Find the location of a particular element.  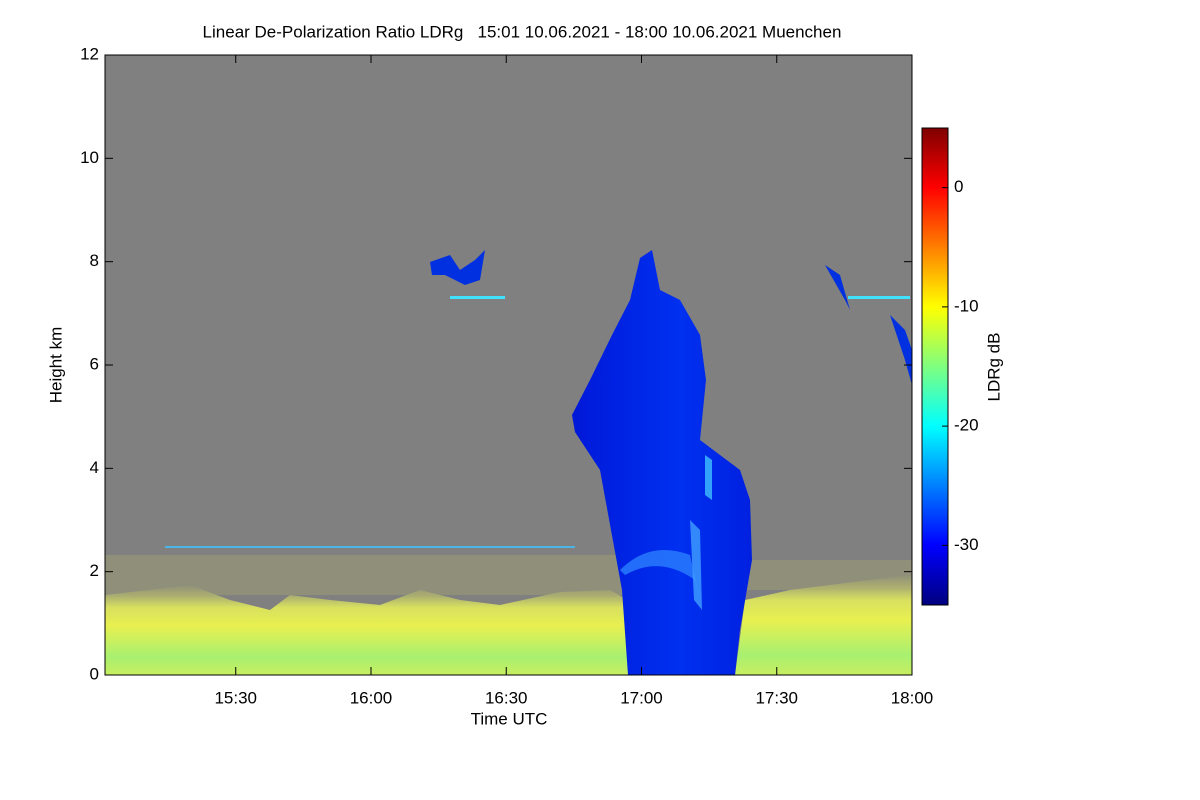

colorbar is located at coordinates (935, 366).